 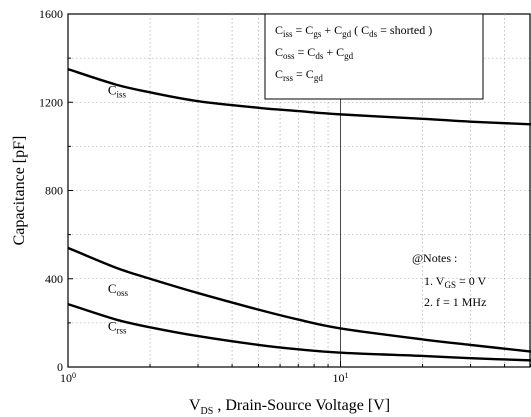 I want to click on equation-1: Ciss = Cgs + Cgd ( Cds = shorted ), so click(x=353, y=31).